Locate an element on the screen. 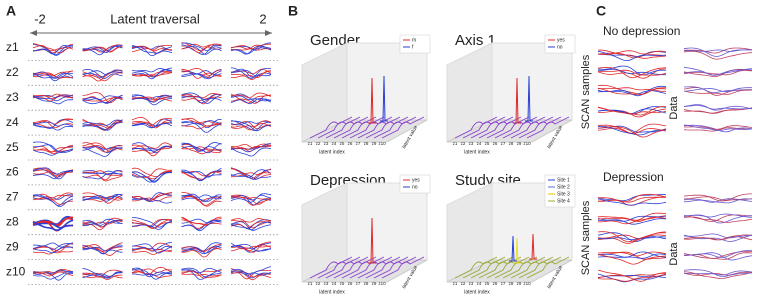 This screenshot has height=299, width=761. peak is located at coordinates (372, 240).